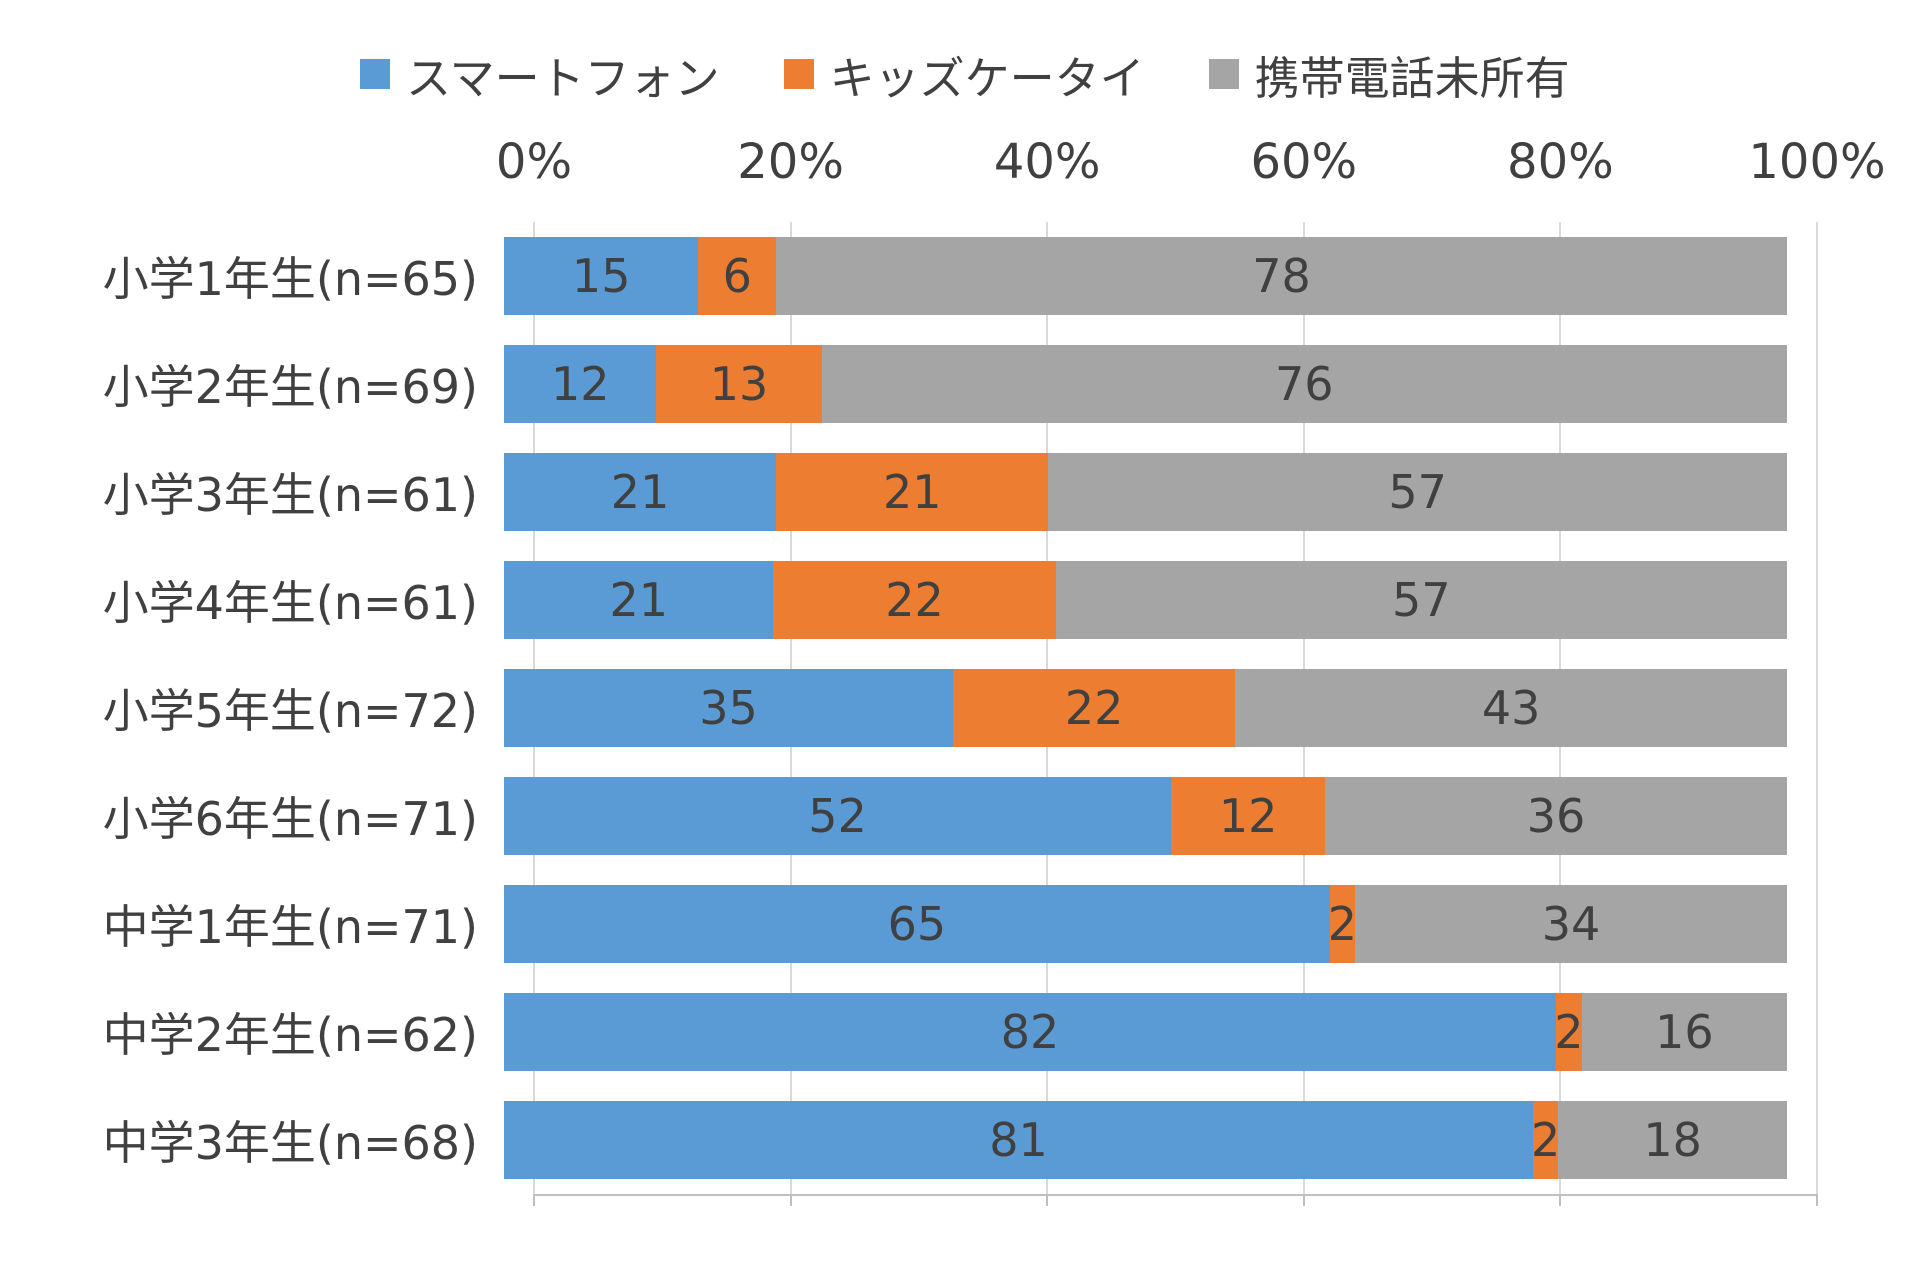  Describe the element at coordinates (1560, 162) in the screenshot. I see `axis-tick-label: 80%` at that location.